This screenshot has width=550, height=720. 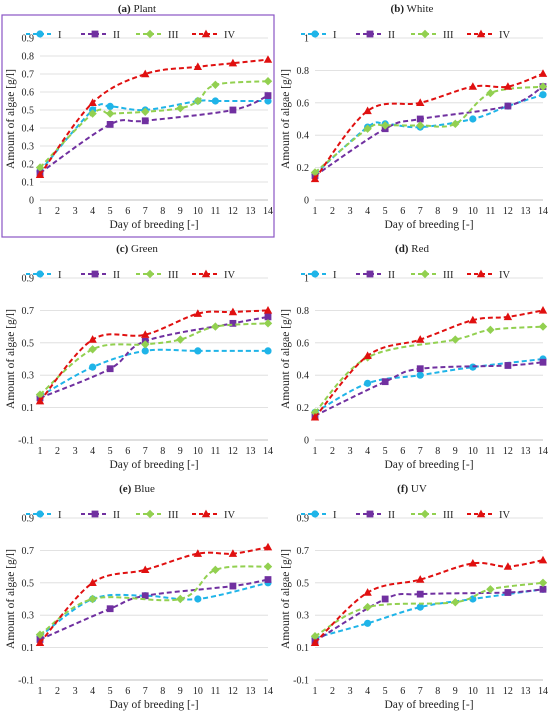 I want to click on legend-label: IV, so click(x=229, y=275).